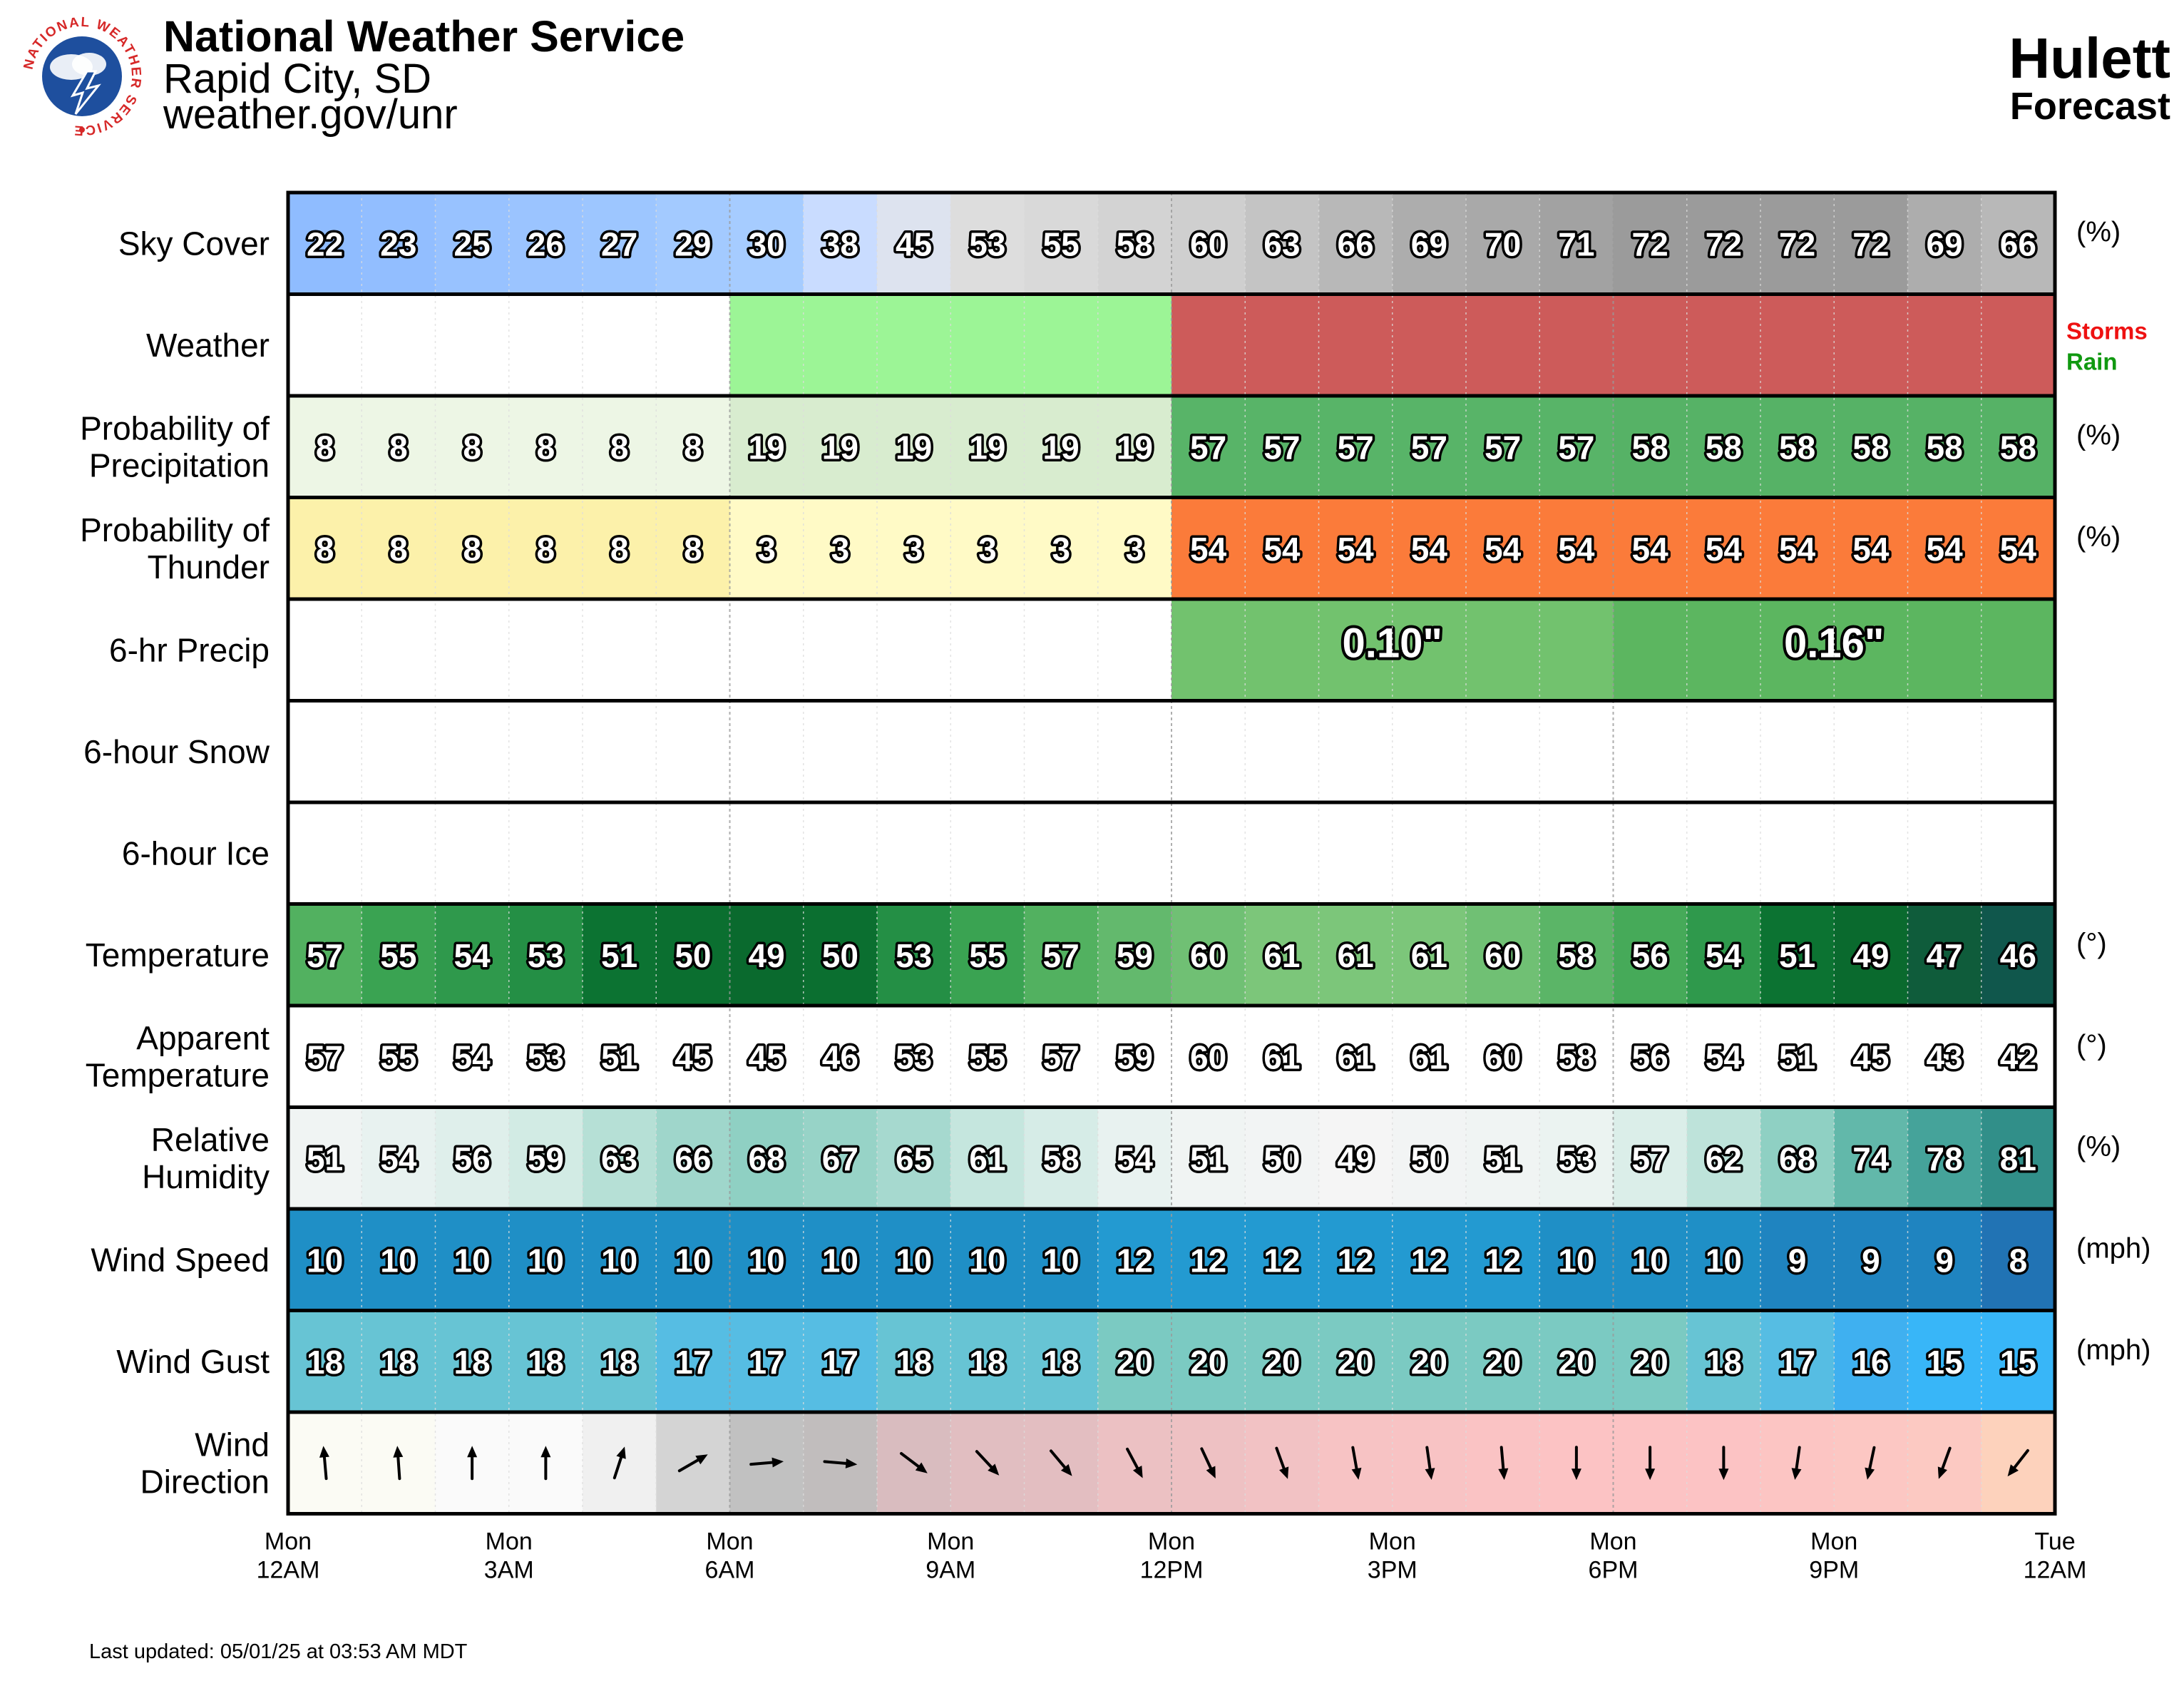  I want to click on row-label-line: 6-hour Snow, so click(176, 751).